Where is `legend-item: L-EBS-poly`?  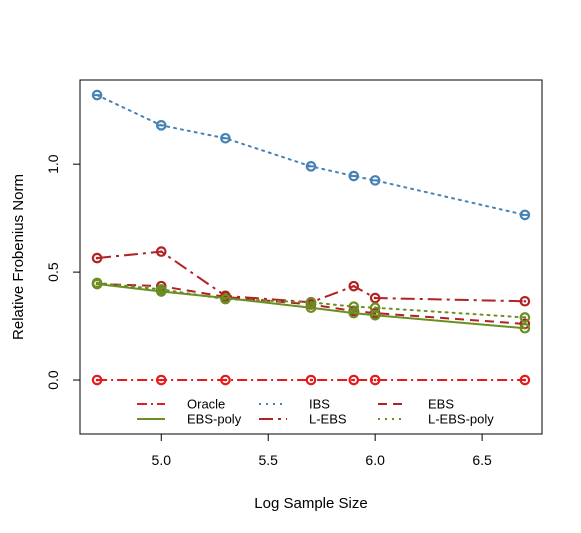 legend-item: L-EBS-poly is located at coordinates (436, 419).